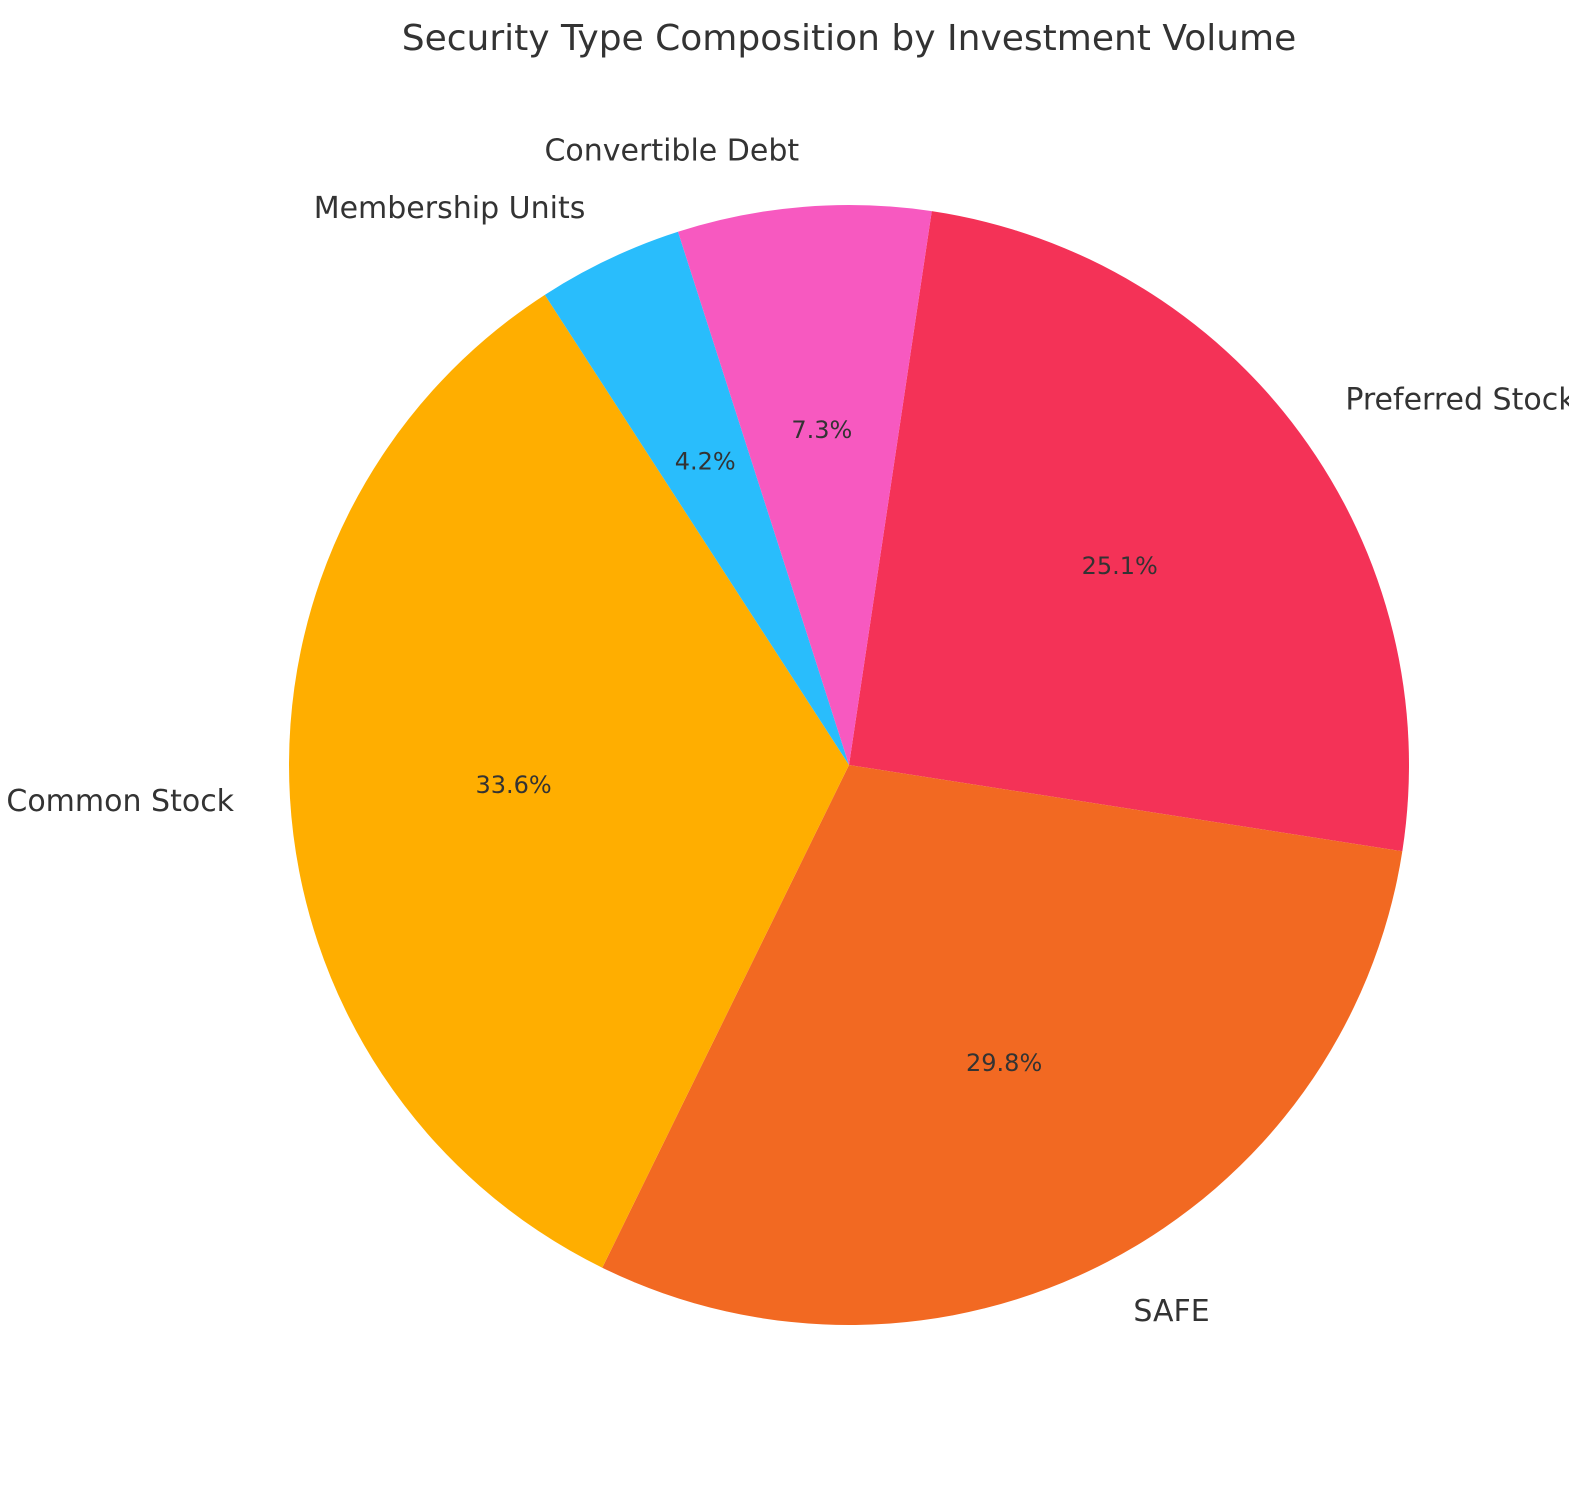  What do you see at coordinates (1120, 566) in the screenshot?
I see `pie-percent-label-preferred-stock: 25.1%` at bounding box center [1120, 566].